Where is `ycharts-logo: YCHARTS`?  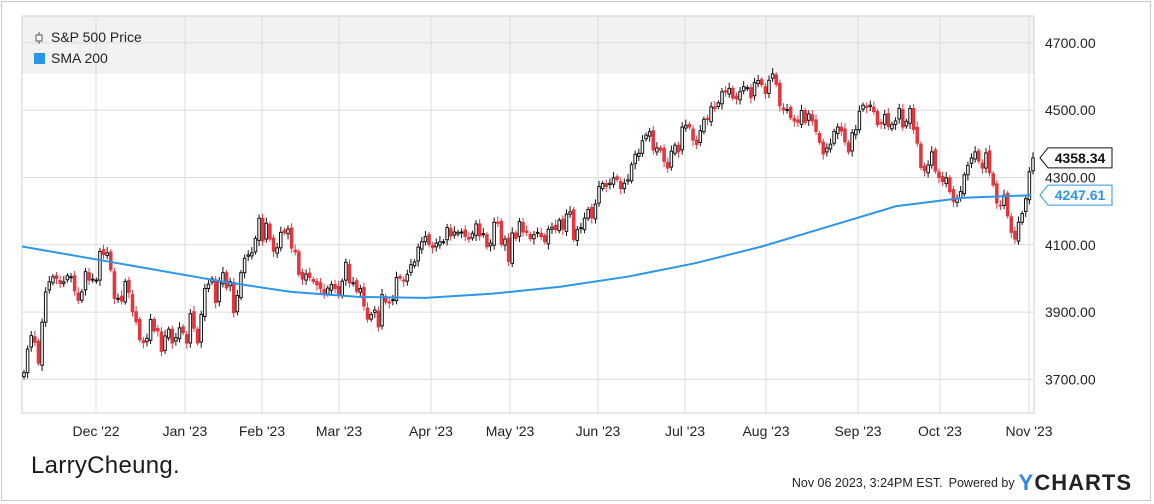 ycharts-logo: YCHARTS is located at coordinates (1075, 483).